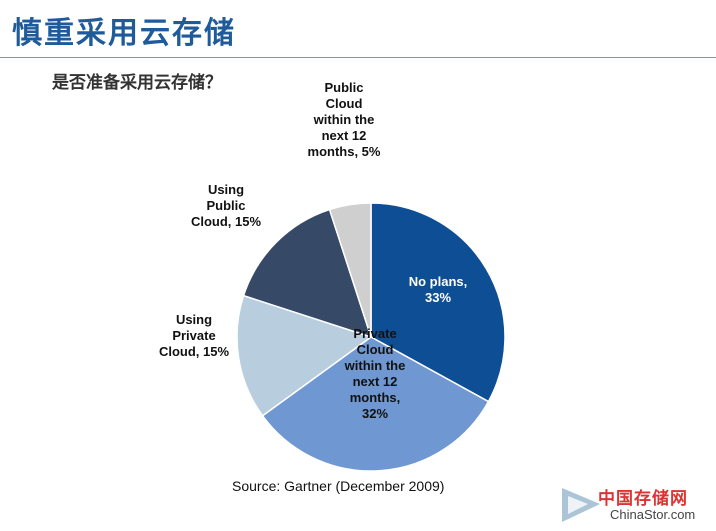 Image resolution: width=716 pixels, height=531 pixels. What do you see at coordinates (375, 413) in the screenshot?
I see `pie-slice-label-line: 32%` at bounding box center [375, 413].